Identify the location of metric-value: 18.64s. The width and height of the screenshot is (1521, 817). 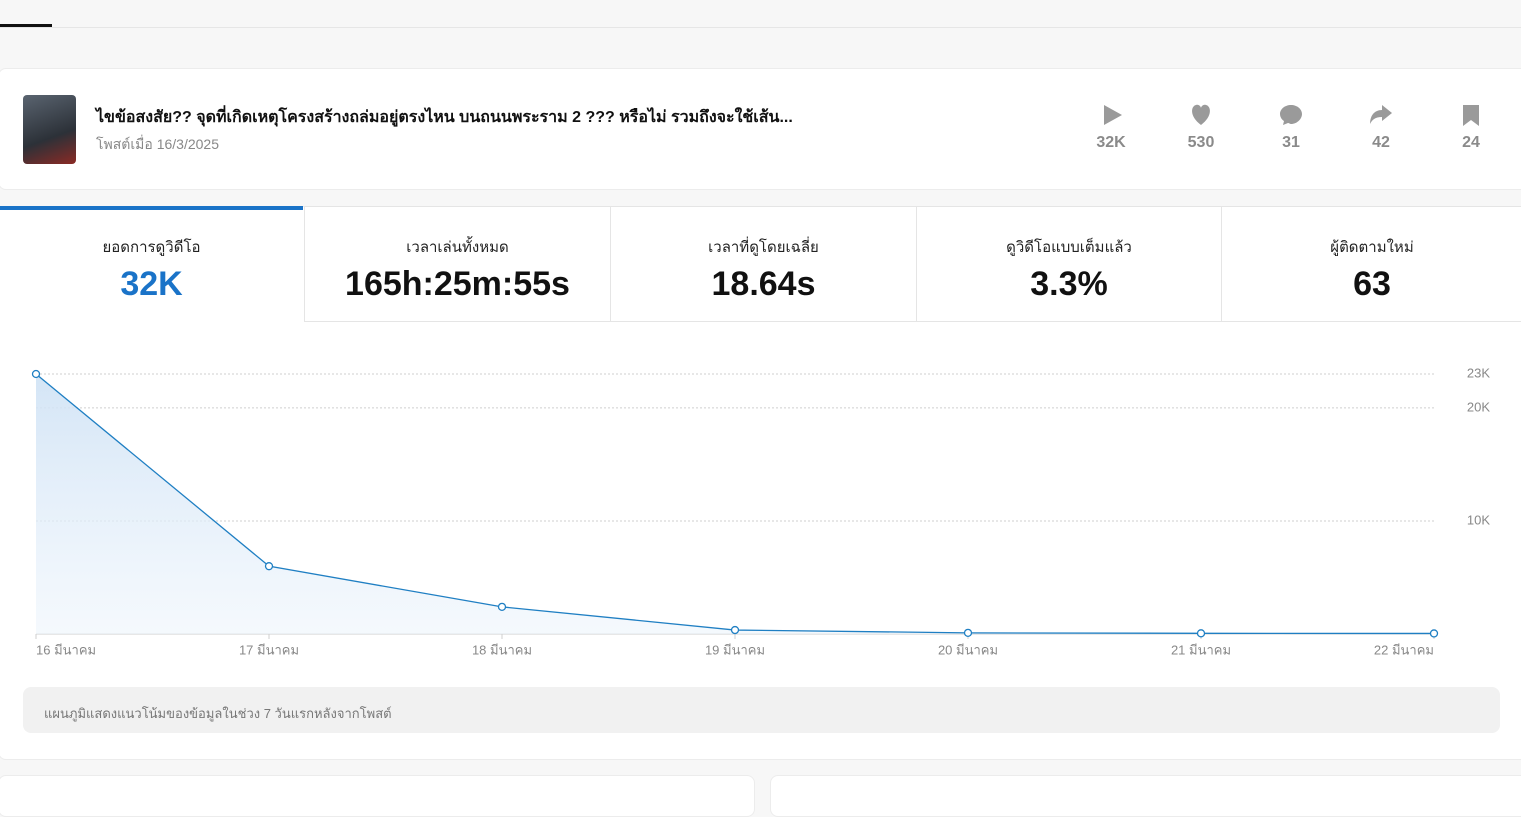
(763, 284).